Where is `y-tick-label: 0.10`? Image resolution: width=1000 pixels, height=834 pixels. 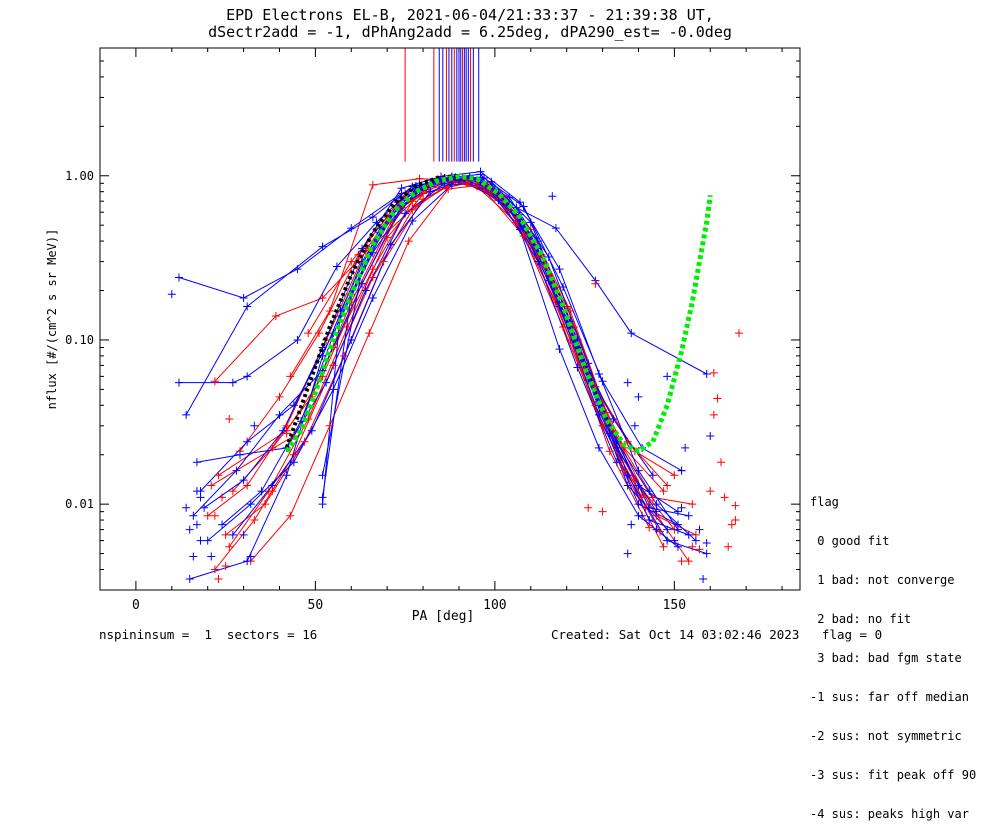
y-tick-label: 0.10 is located at coordinates (79, 340).